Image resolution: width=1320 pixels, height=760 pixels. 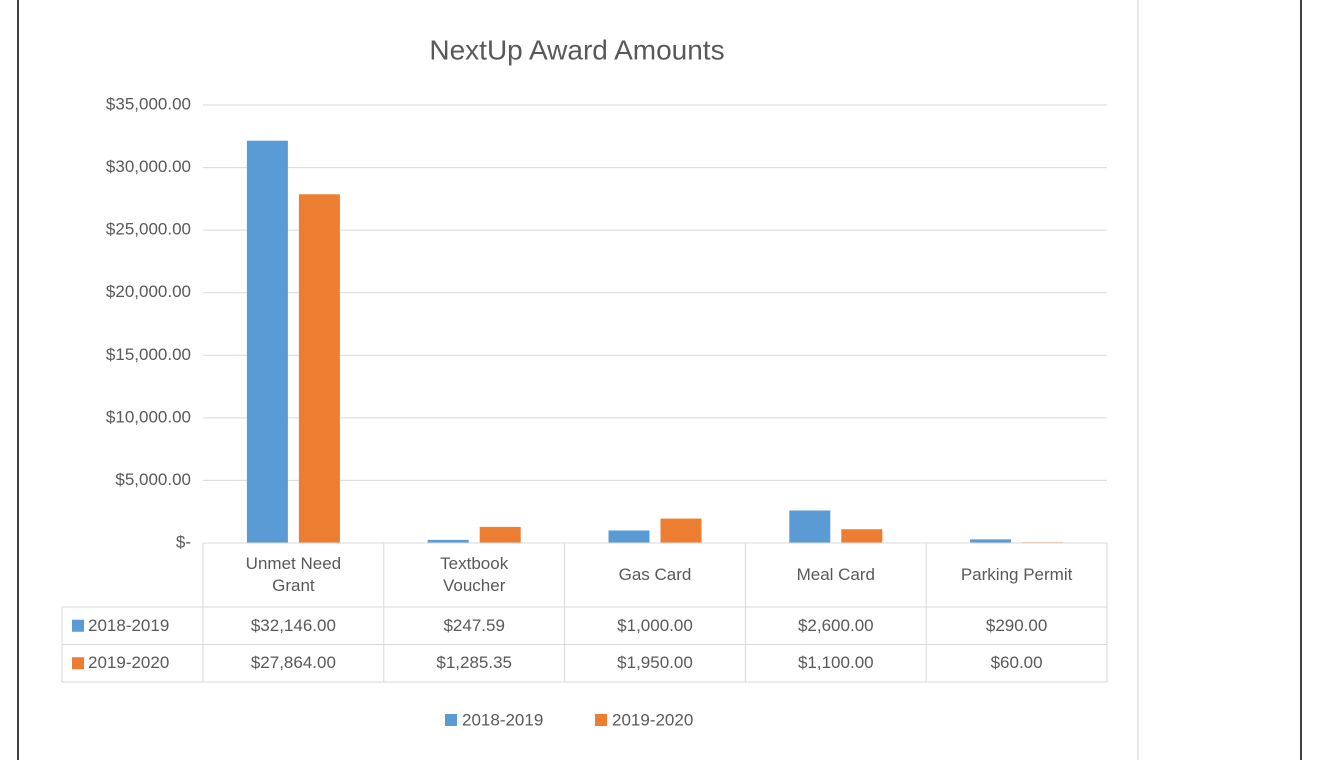 What do you see at coordinates (153, 479) in the screenshot?
I see `y-tick-label: $5,000.00` at bounding box center [153, 479].